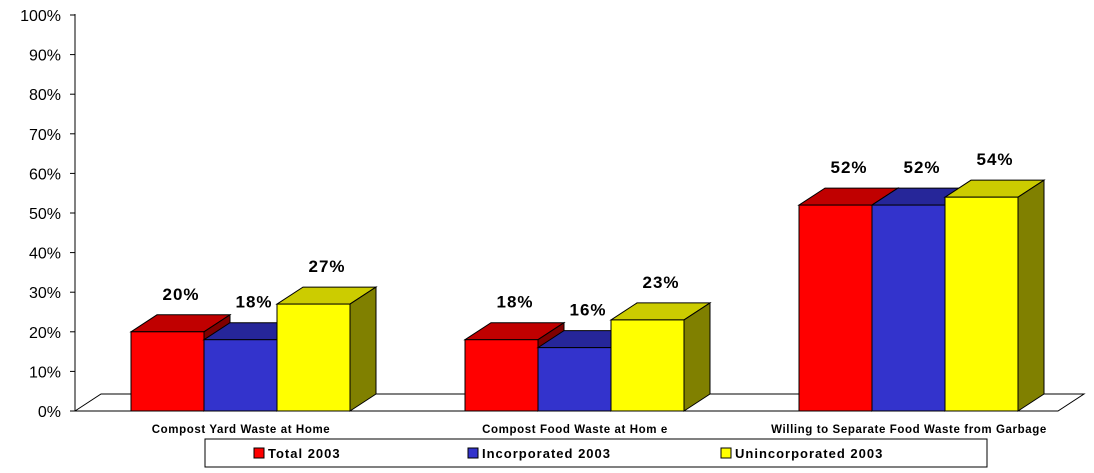 The width and height of the screenshot is (1094, 473). What do you see at coordinates (45, 293) in the screenshot?
I see `y-tick-label: 30%` at bounding box center [45, 293].